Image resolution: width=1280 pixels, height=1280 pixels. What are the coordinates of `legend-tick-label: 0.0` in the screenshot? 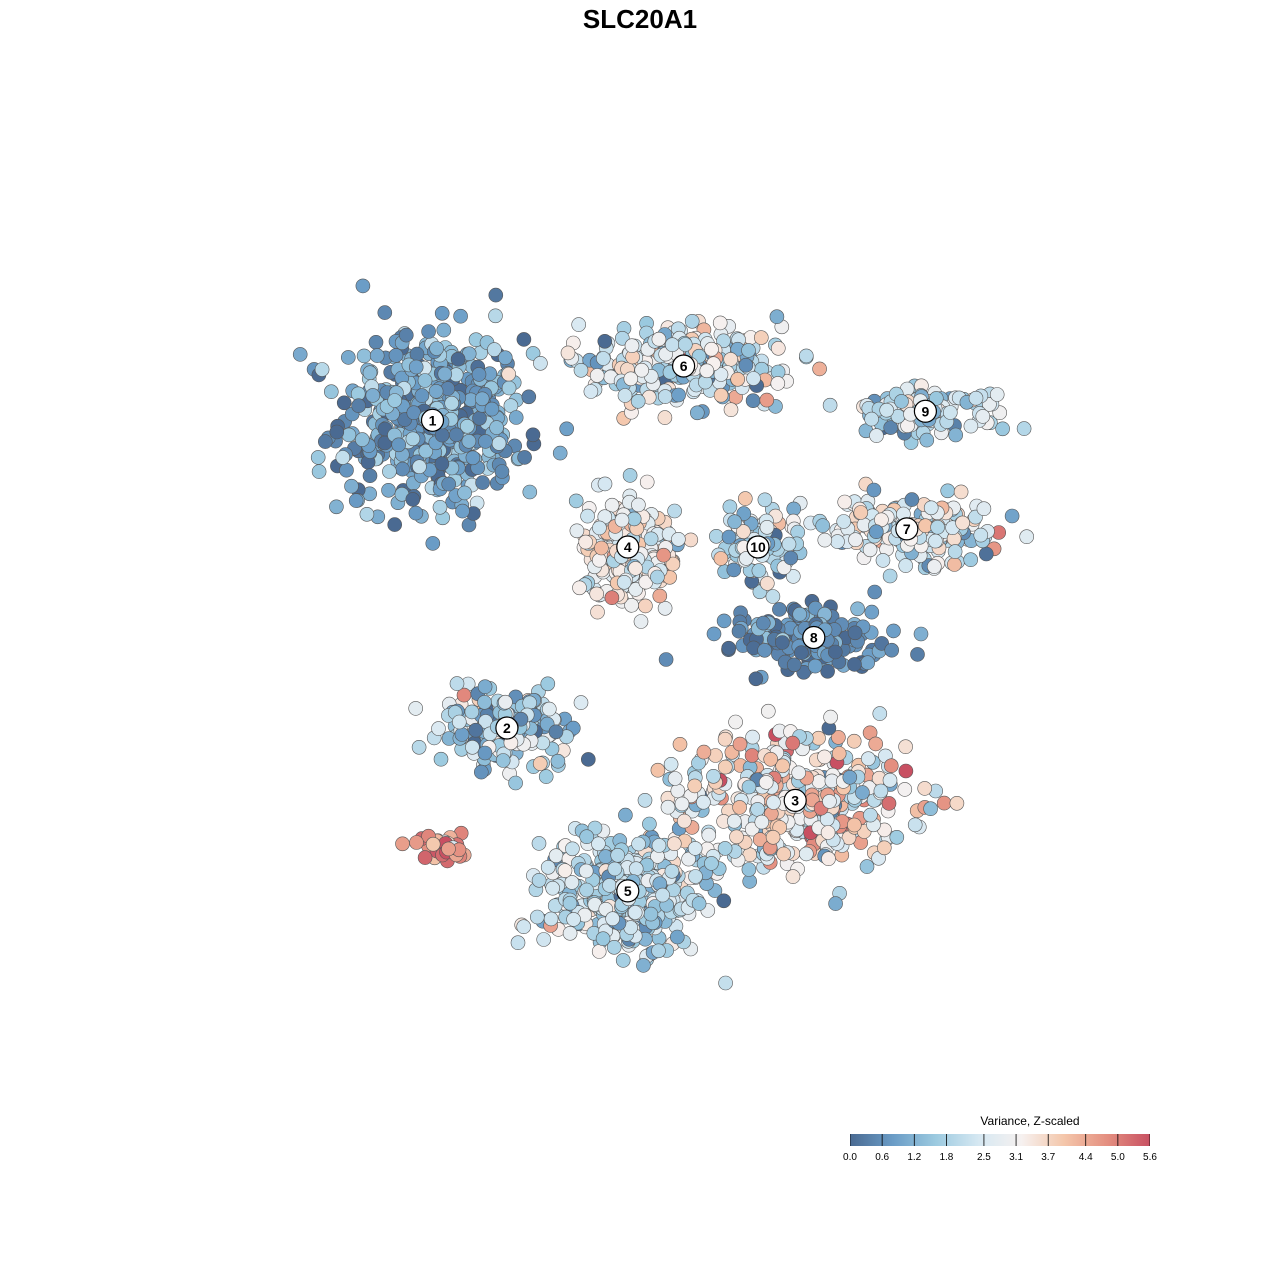 It's located at (850, 1157).